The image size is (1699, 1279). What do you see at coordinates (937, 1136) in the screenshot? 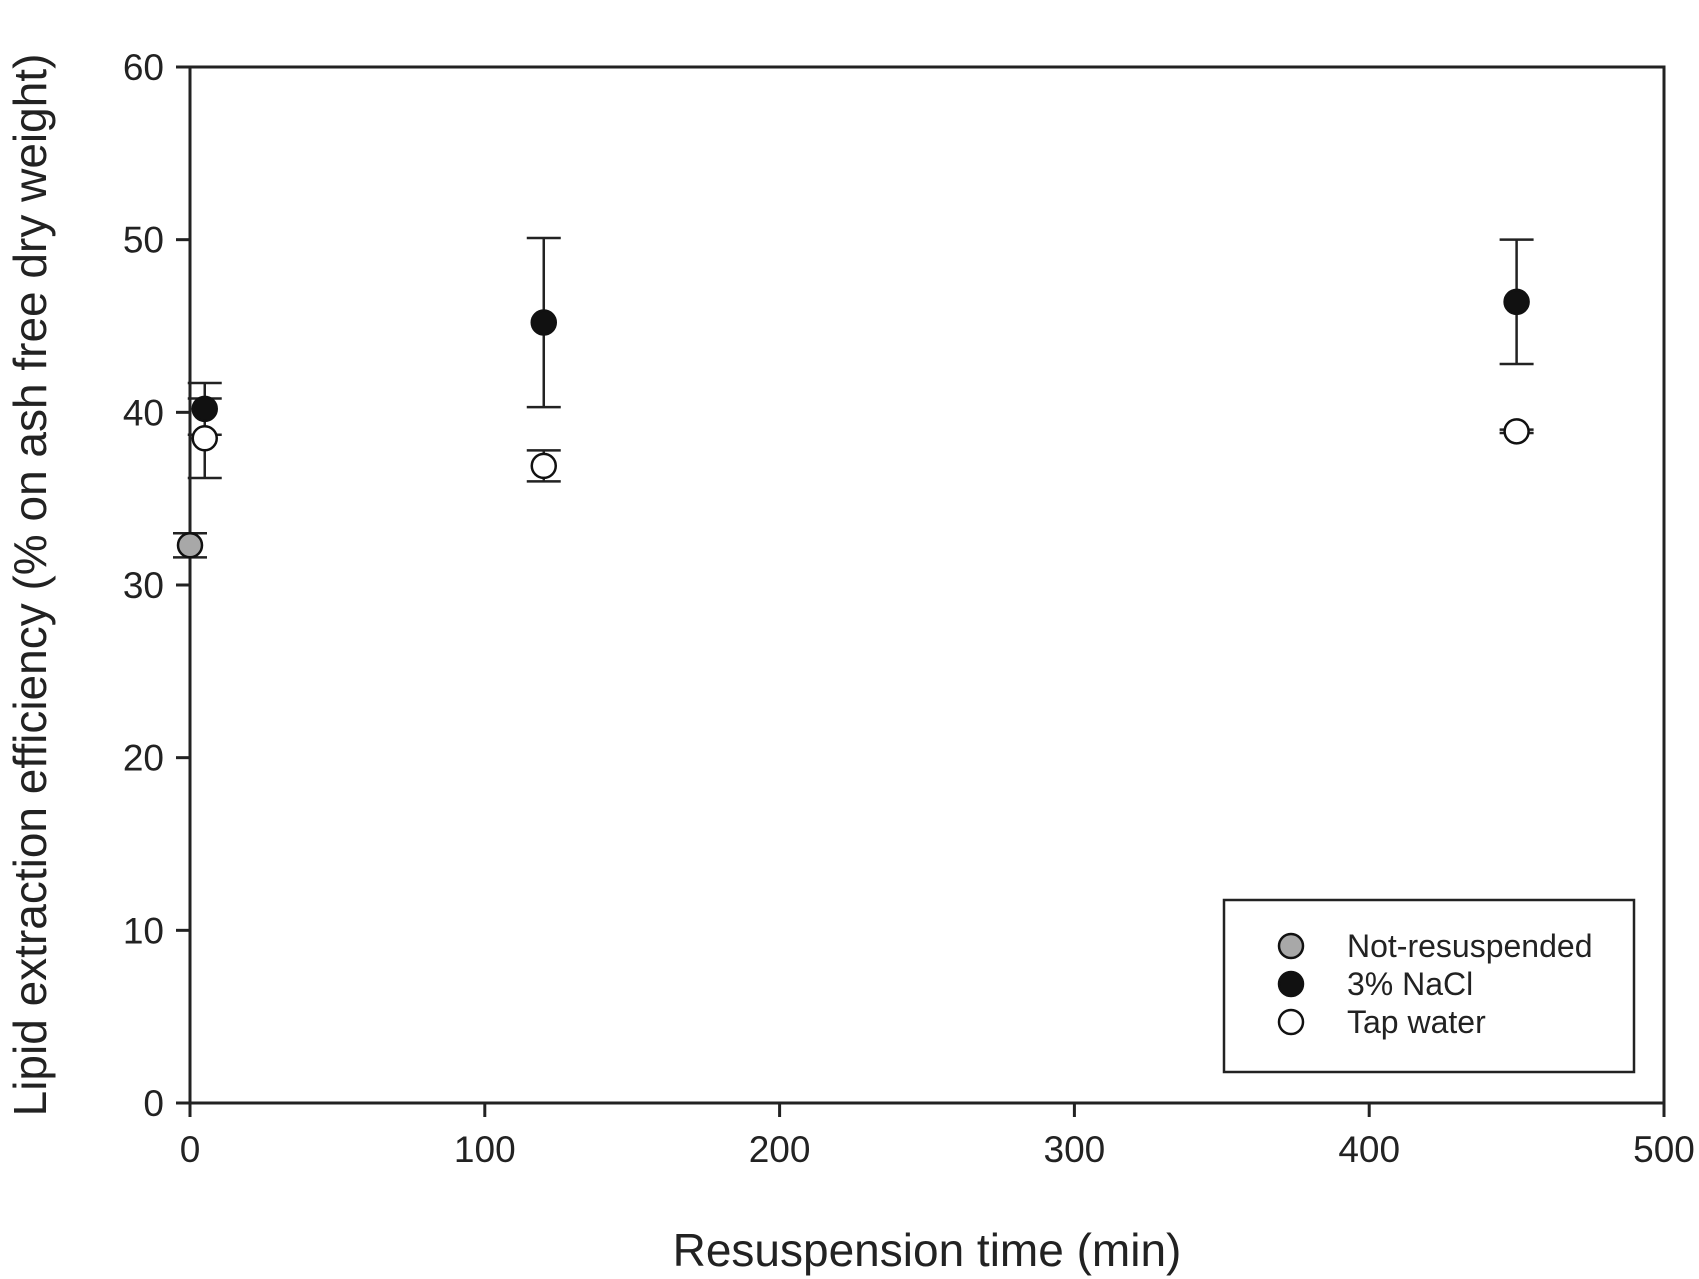
I see `x-axis: 0 100 200 300 400 500` at bounding box center [937, 1136].